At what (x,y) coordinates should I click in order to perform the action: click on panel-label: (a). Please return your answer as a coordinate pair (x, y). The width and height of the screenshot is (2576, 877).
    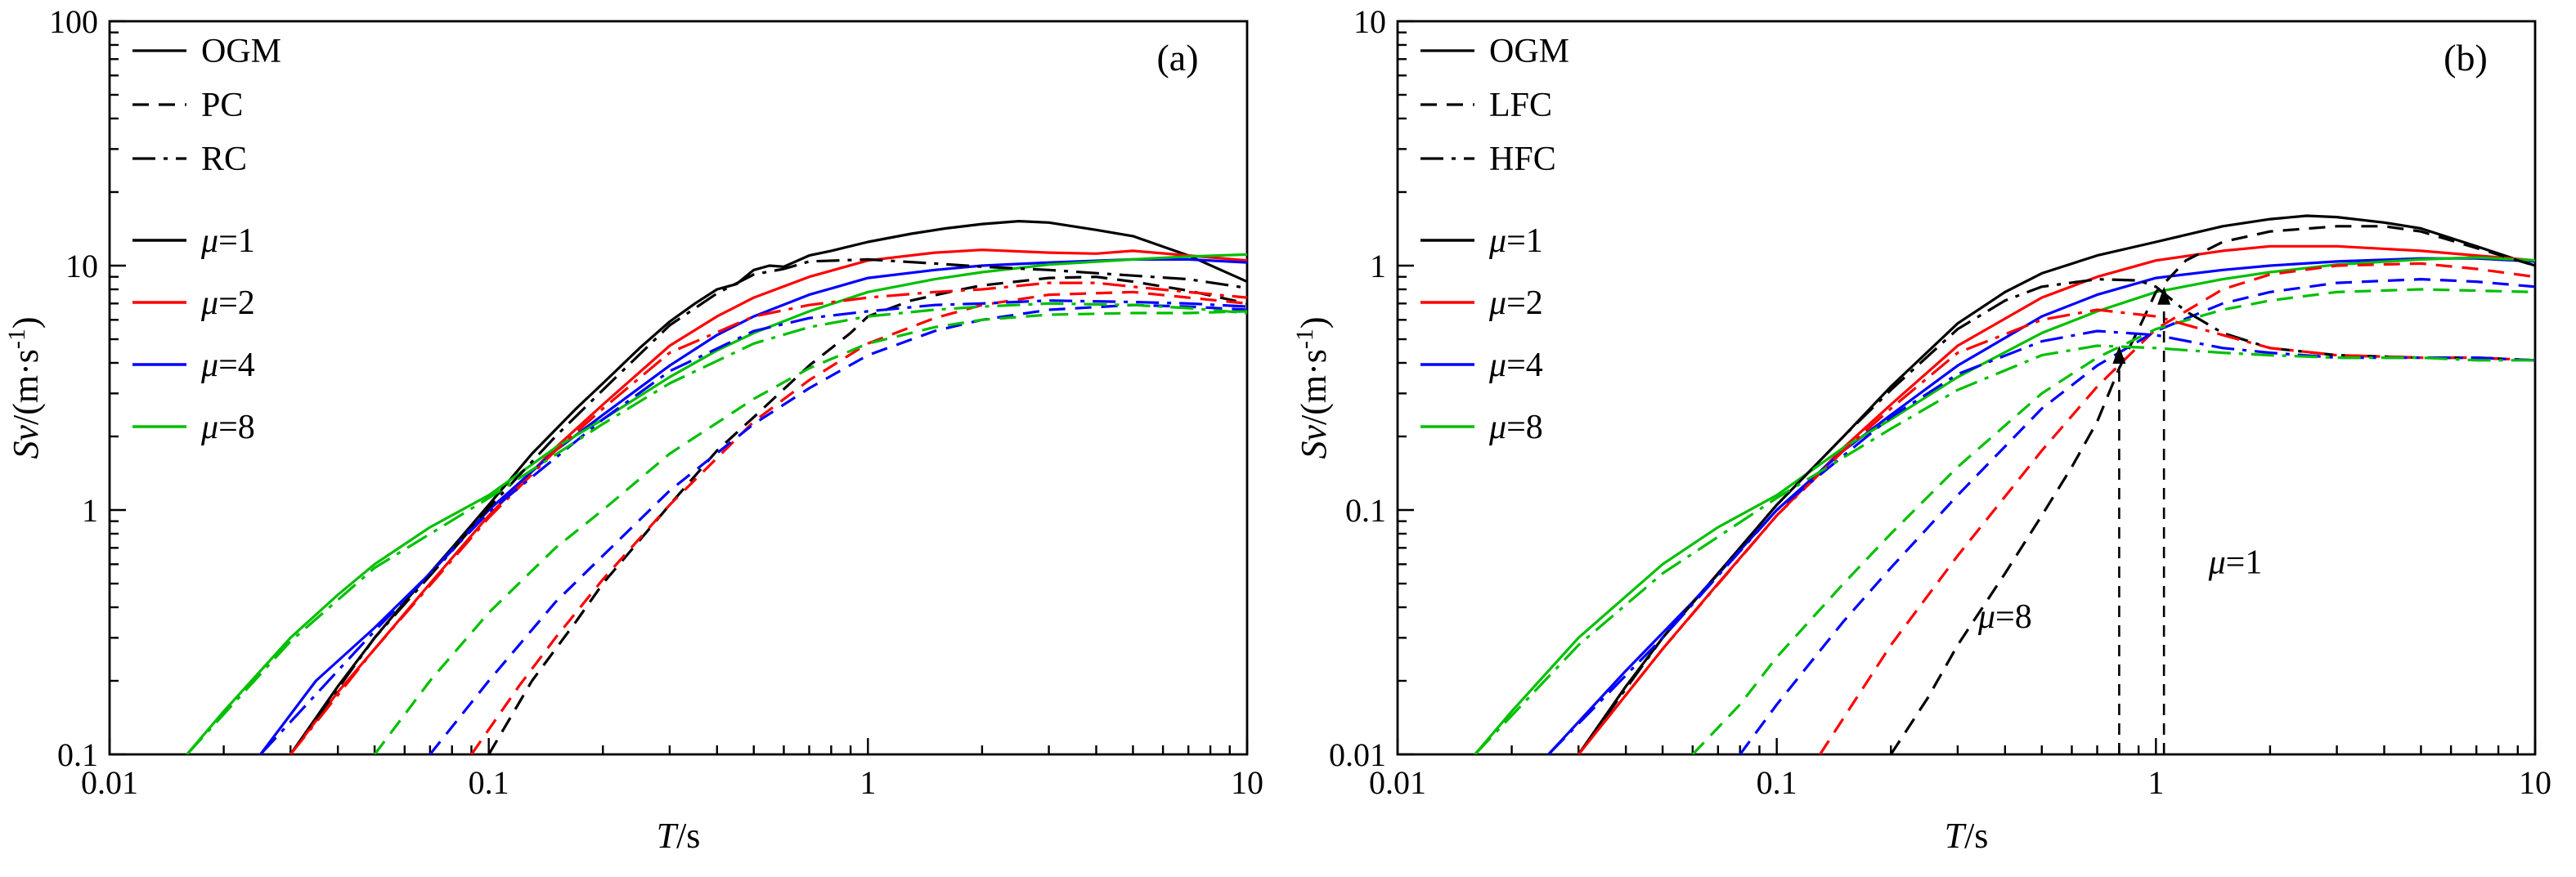
    Looking at the image, I should click on (1177, 57).